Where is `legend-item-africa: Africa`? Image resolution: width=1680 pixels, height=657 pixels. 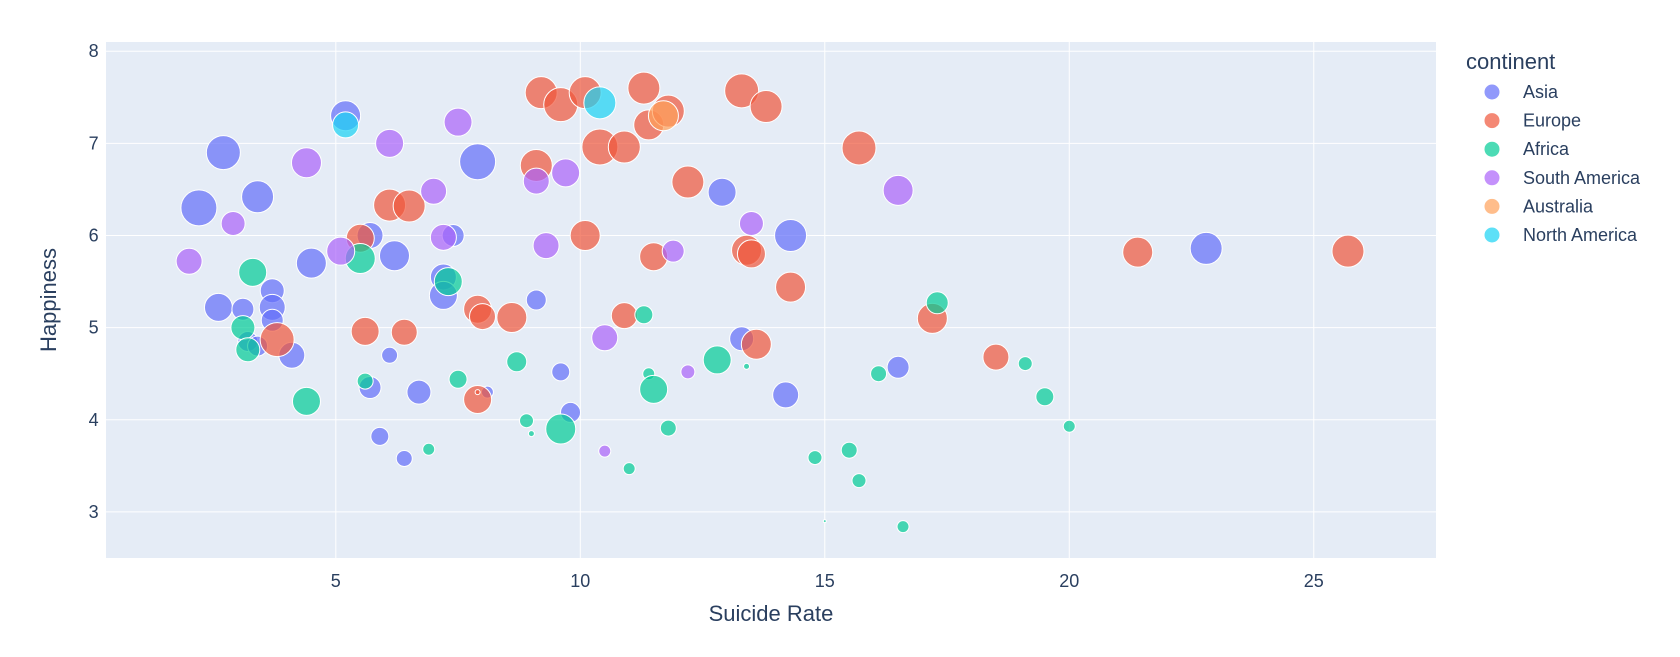 legend-item-africa: Africa is located at coordinates (1526, 149).